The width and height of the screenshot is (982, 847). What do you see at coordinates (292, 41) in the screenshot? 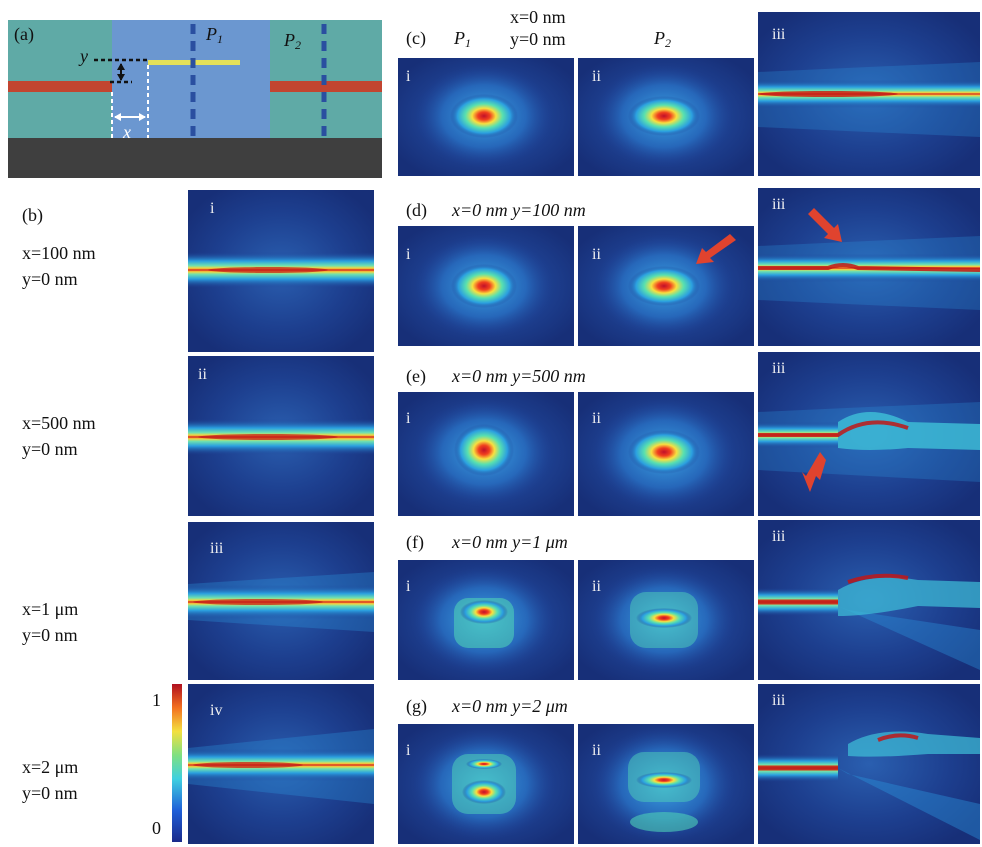
I see `plane-p2-label: P2` at bounding box center [292, 41].